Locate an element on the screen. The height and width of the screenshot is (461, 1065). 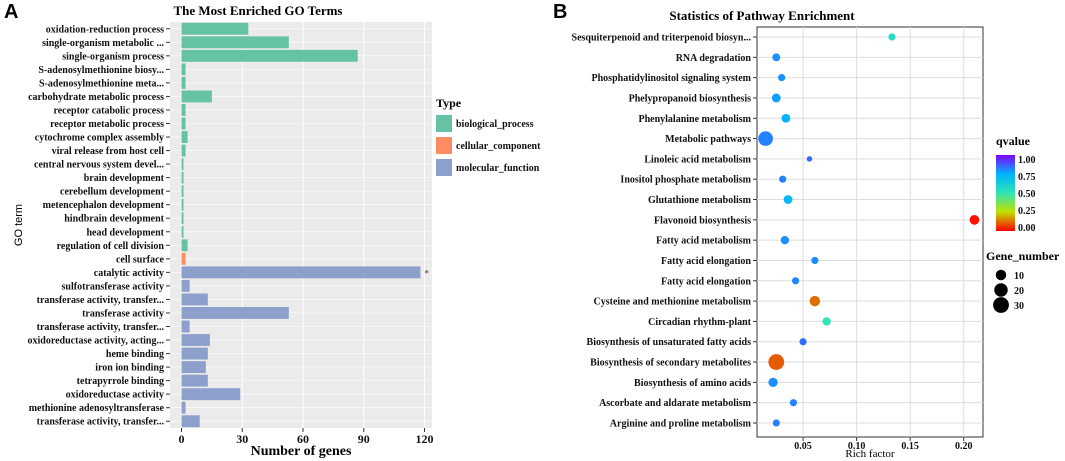
gene-number-legend-label: 30 is located at coordinates (1019, 306).